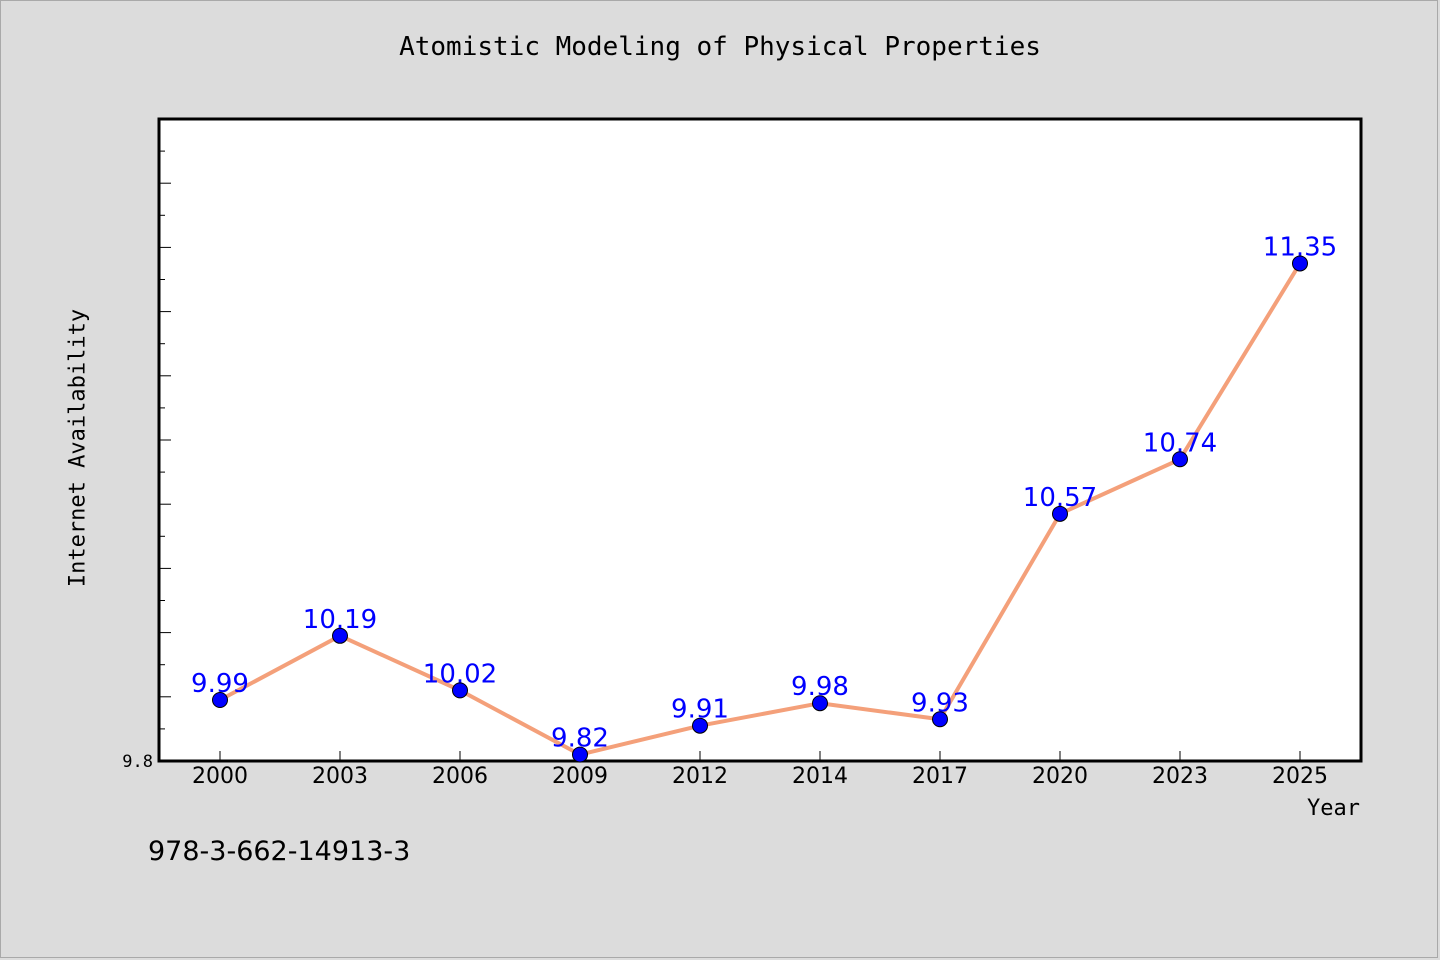 The image size is (1440, 960). What do you see at coordinates (220, 776) in the screenshot?
I see `x-tick-label: 2000` at bounding box center [220, 776].